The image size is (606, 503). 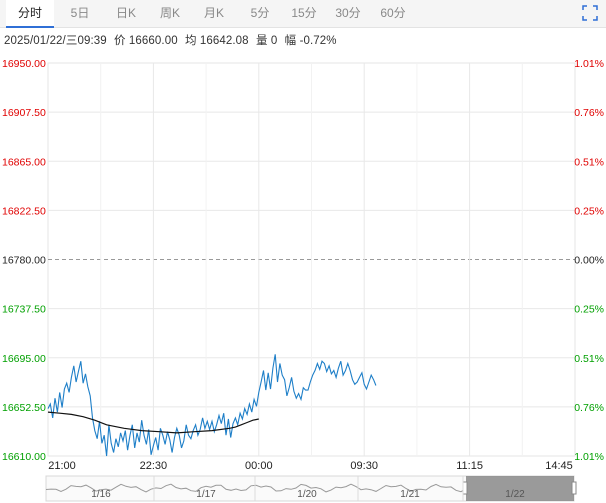 I want to click on y-tick-label-left: 16737.50, so click(x=24, y=310).